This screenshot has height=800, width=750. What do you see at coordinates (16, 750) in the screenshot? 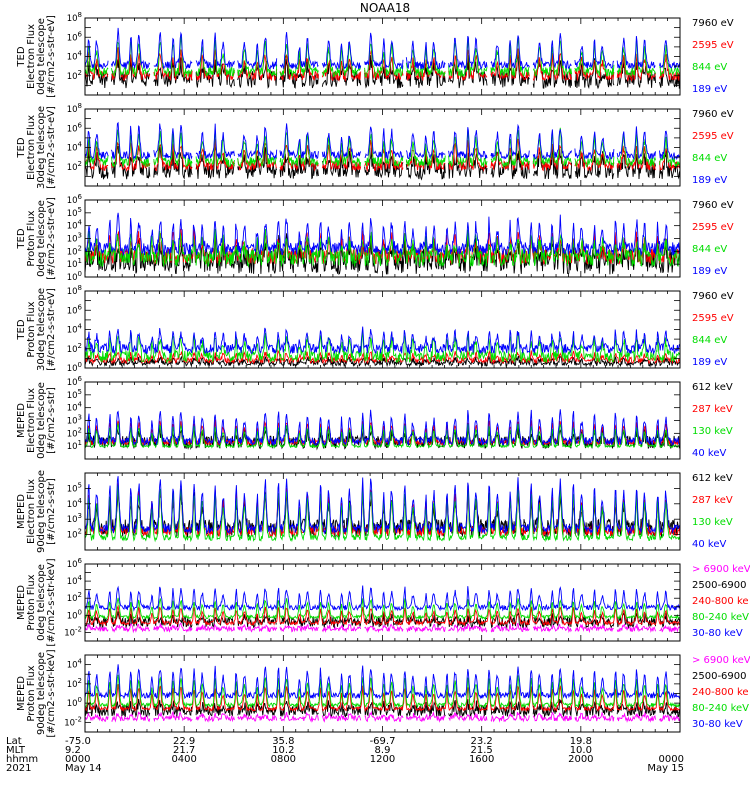
I see `x-row-label: MLT` at bounding box center [16, 750].